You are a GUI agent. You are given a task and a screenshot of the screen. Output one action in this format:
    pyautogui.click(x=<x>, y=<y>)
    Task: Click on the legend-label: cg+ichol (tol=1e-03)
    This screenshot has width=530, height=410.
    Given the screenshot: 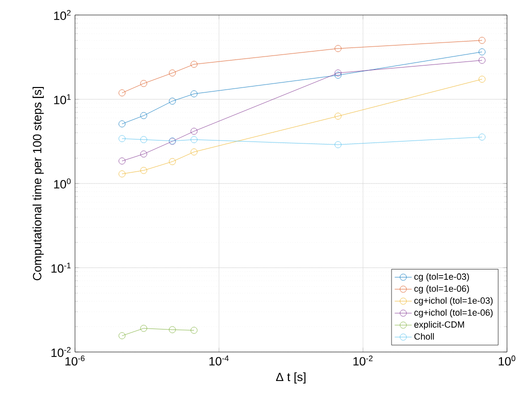 What is the action you would take?
    pyautogui.click(x=453, y=301)
    